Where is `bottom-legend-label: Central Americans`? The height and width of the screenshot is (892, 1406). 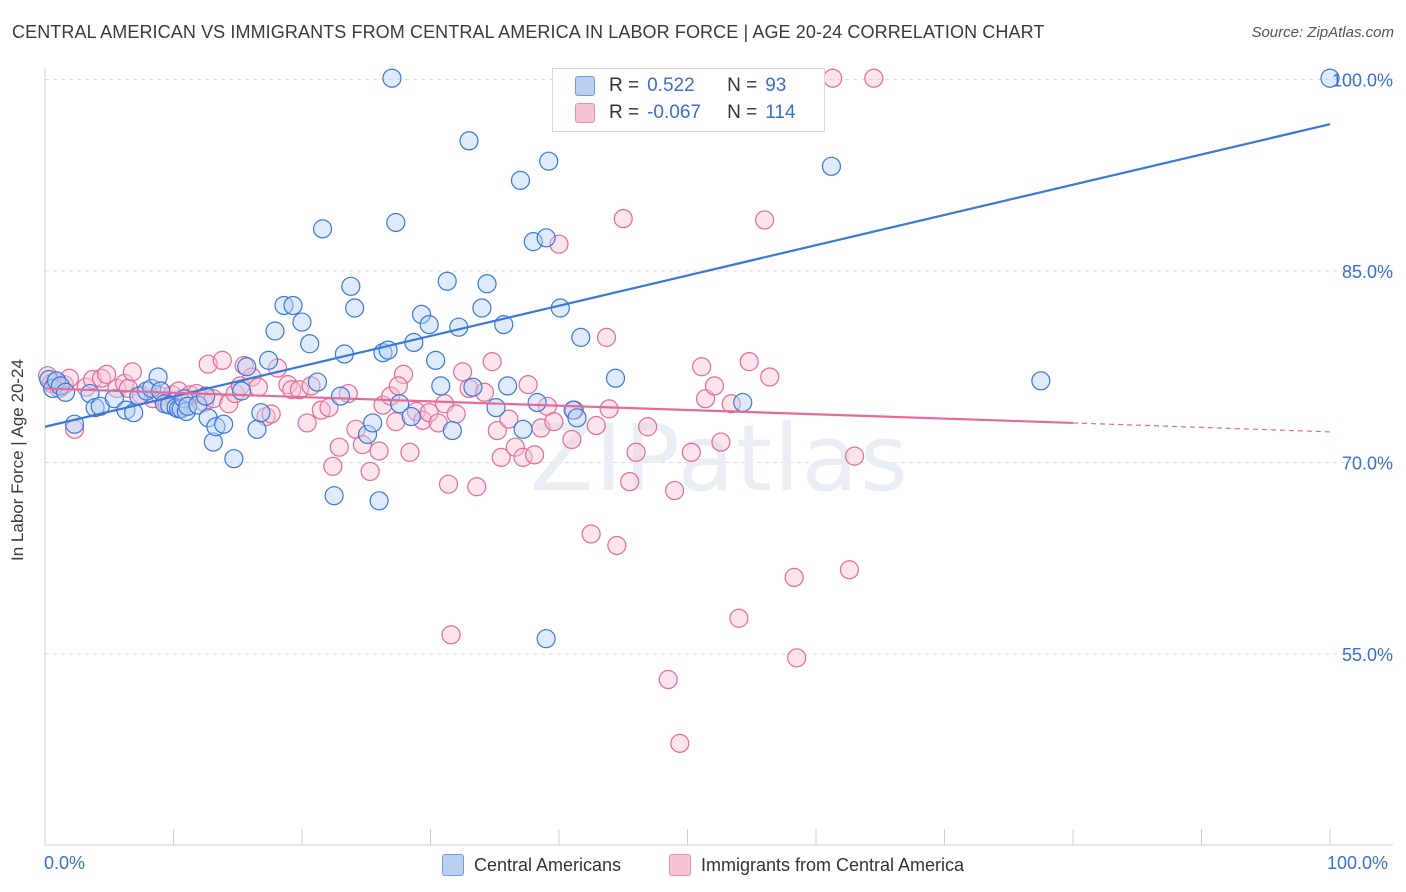 bottom-legend-label: Central Americans is located at coordinates (548, 864).